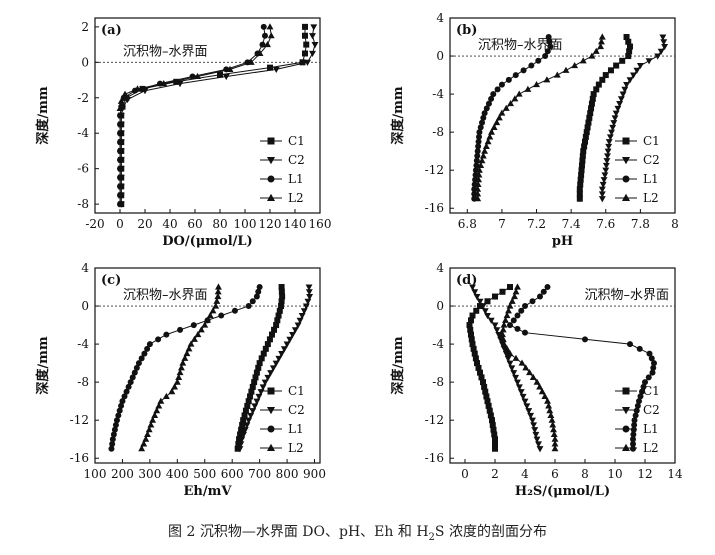 This screenshot has width=715, height=555. What do you see at coordinates (675, 474) in the screenshot?
I see `x-tick-label: 14` at bounding box center [675, 474].